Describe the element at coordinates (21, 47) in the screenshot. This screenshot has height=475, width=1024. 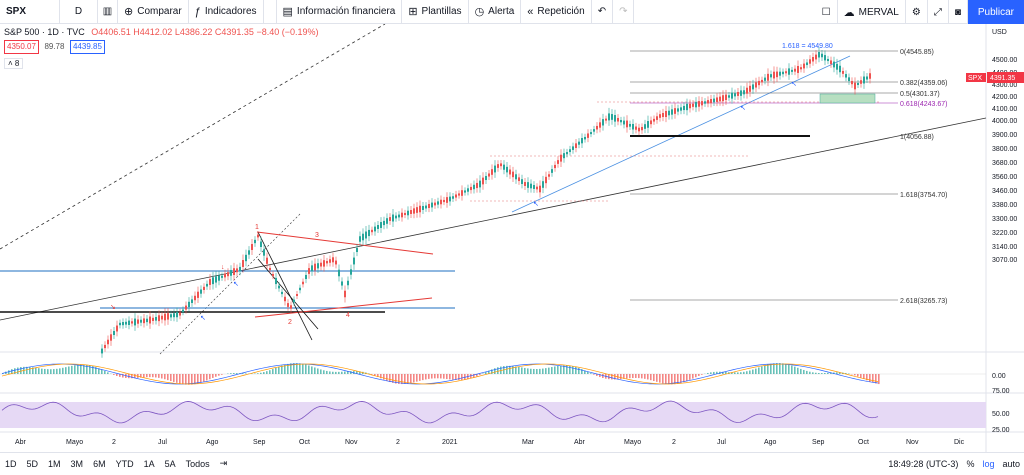
I see `sell-price-box: 4350.07` at that location.